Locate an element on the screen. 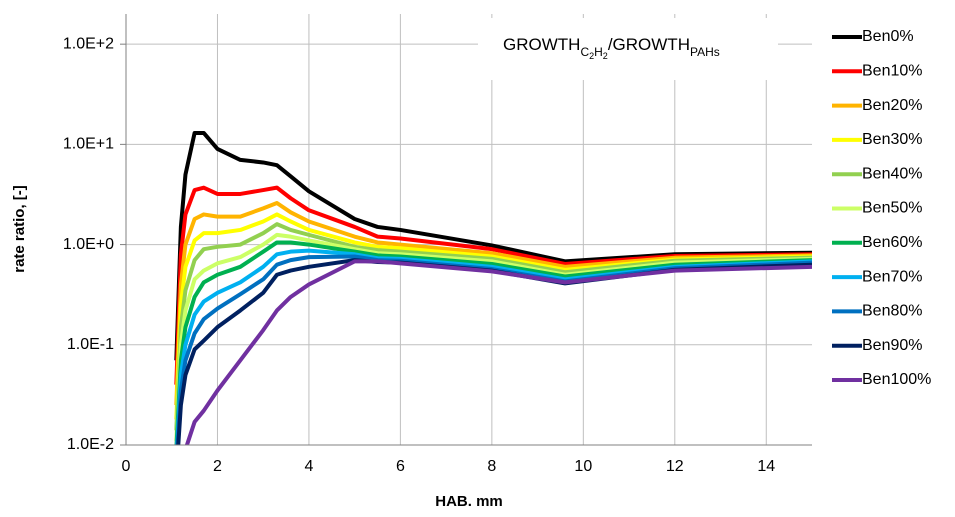  annotation-part: H is located at coordinates (598, 52).